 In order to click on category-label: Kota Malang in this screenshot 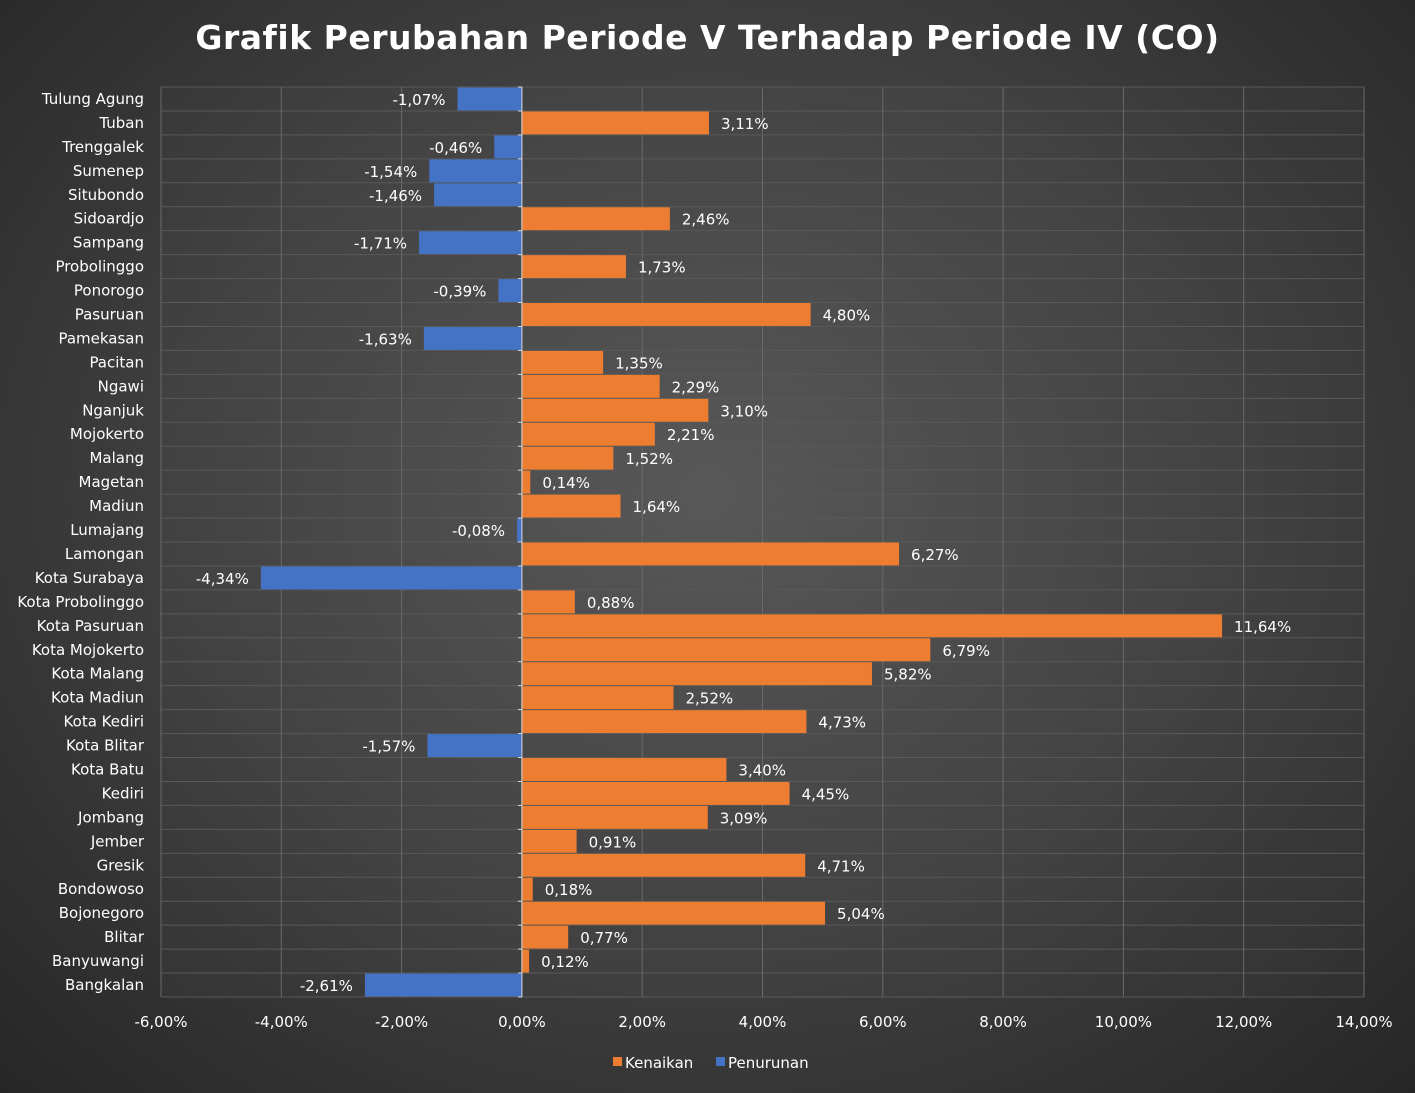, I will do `click(97, 674)`.